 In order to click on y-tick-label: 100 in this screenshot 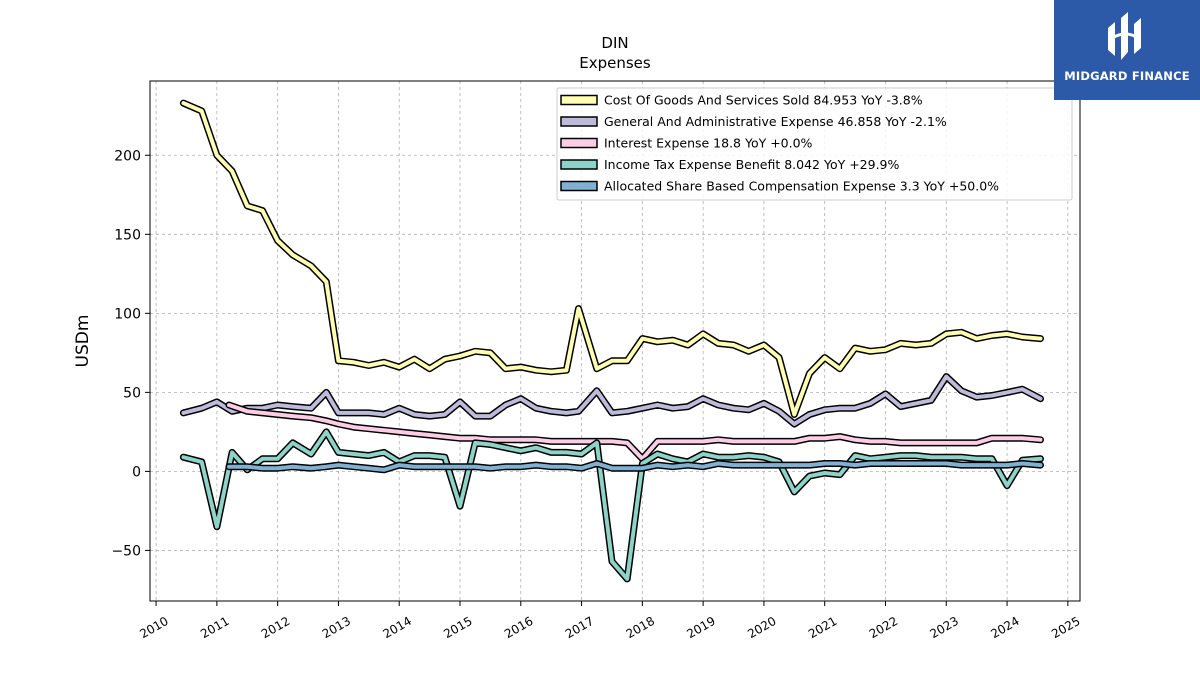, I will do `click(127, 314)`.